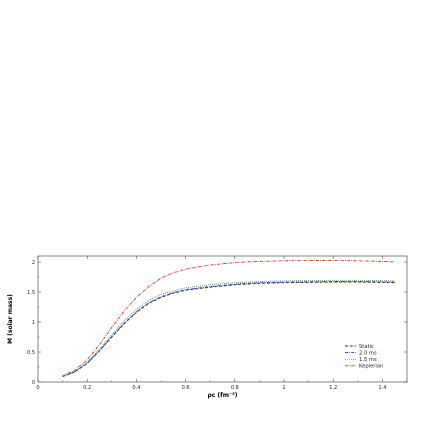 The height and width of the screenshot is (441, 436). What do you see at coordinates (222, 395) in the screenshot?
I see `x-axis-title: ρc (fm⁻³)` at bounding box center [222, 395].